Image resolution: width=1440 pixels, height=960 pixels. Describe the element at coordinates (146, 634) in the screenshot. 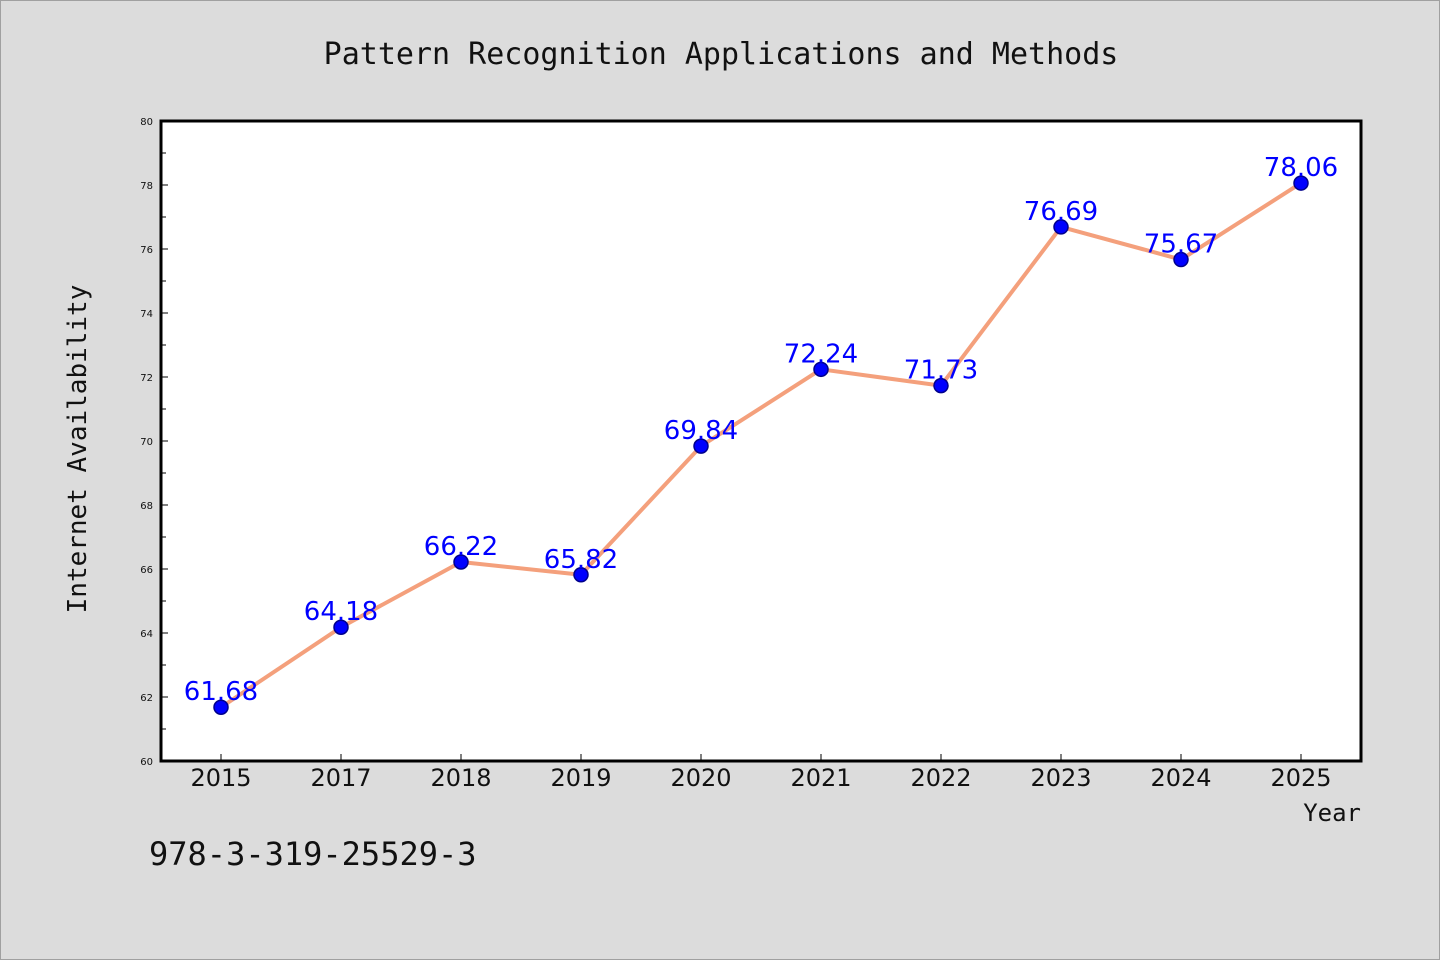

I see `y-tick-label: 64` at that location.